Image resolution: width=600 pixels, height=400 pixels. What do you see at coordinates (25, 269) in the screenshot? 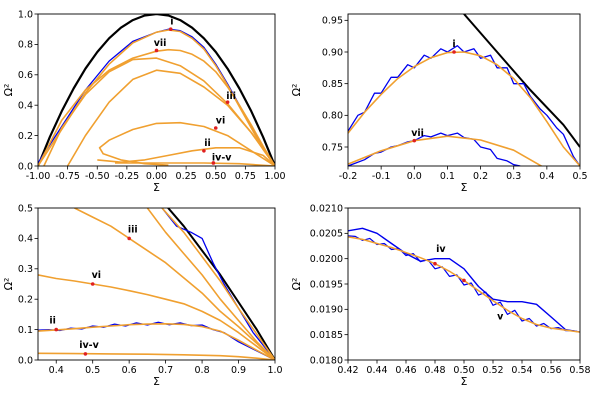
I see `y-tick-label: 0.3` at bounding box center [25, 269].